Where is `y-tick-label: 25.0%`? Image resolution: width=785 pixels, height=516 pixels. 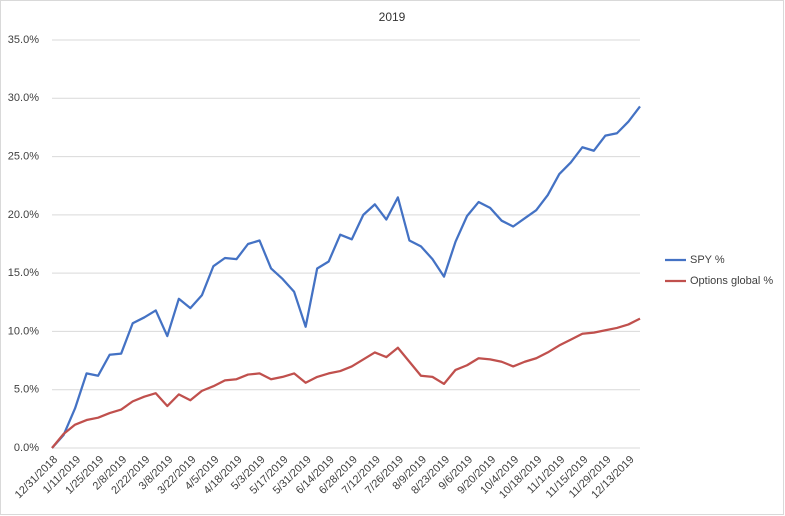 y-tick-label: 25.0% is located at coordinates (23, 156).